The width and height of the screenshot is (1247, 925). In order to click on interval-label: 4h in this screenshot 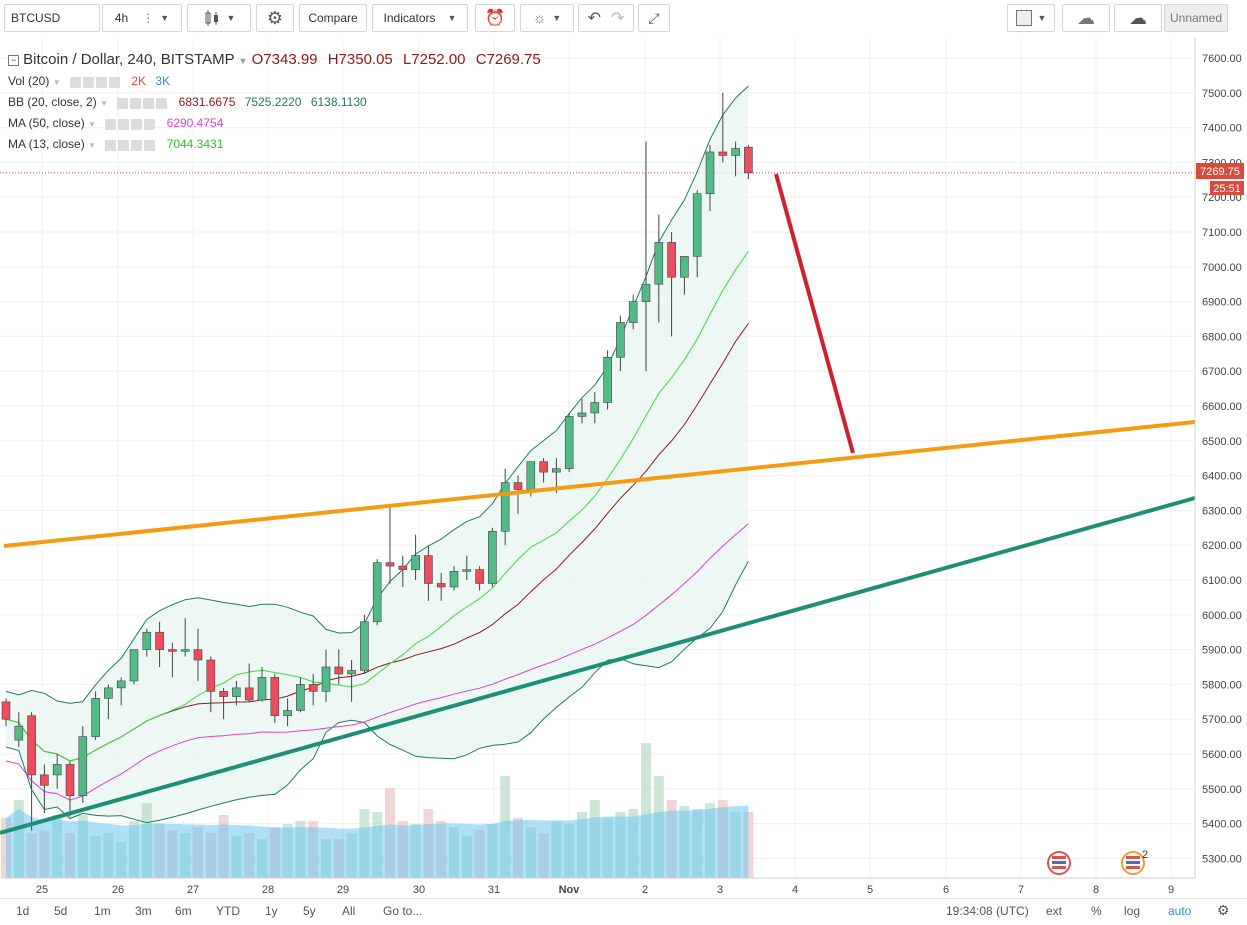, I will do `click(121, 18)`.